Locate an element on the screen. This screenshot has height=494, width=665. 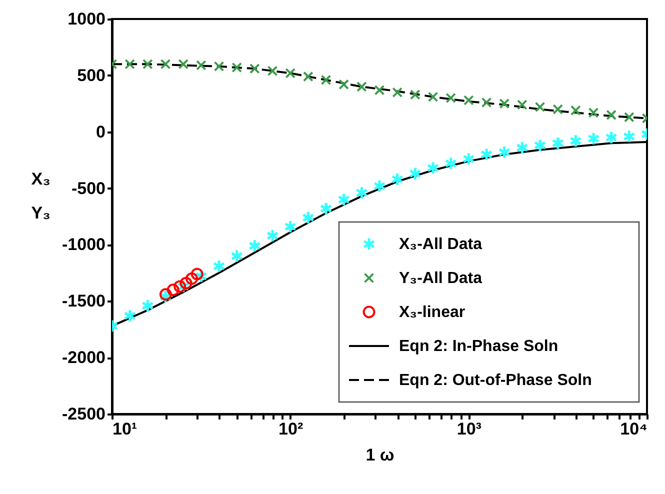
y-tick-label: -2000 is located at coordinates (84, 358).